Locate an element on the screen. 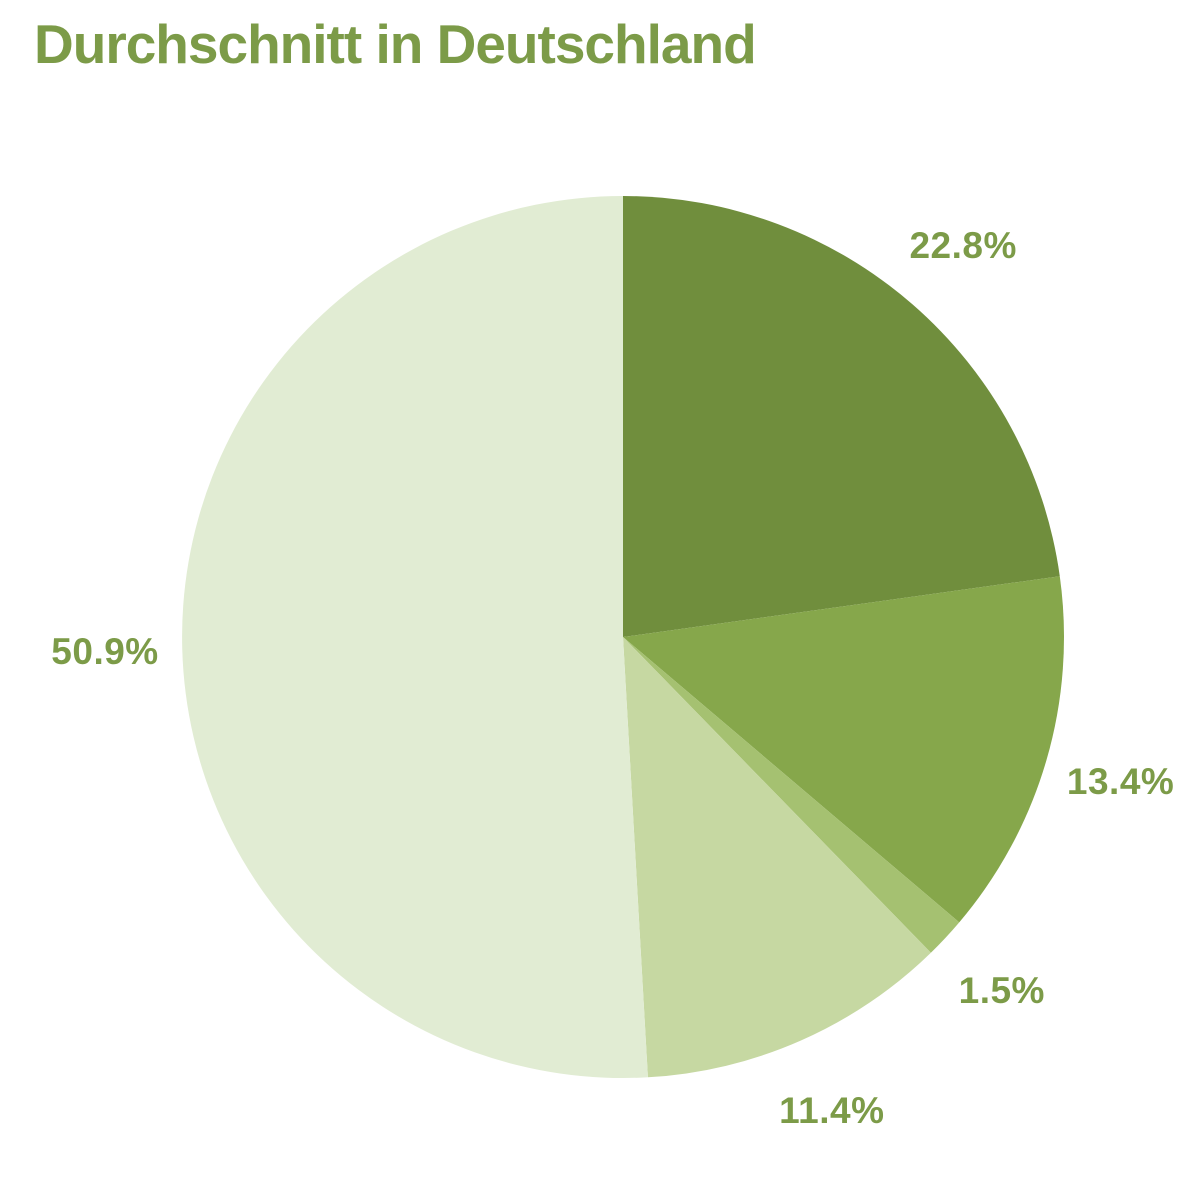  slice-label-0: 22.8% is located at coordinates (963, 246).